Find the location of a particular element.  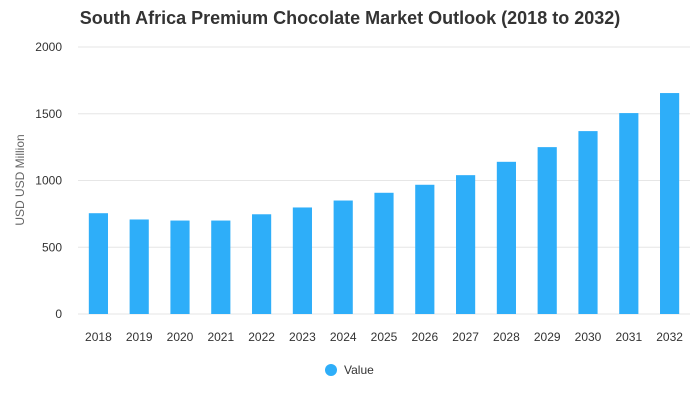

x-tick-label: 2032 is located at coordinates (669, 337).